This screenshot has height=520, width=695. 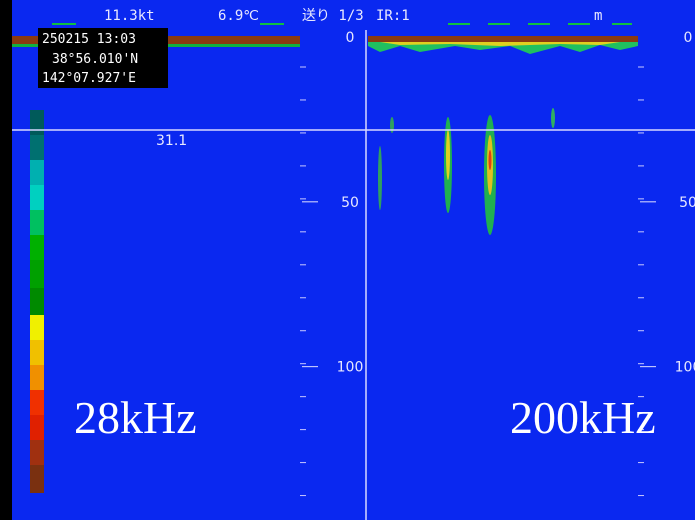 I want to click on surface-band-right, so click(x=503, y=39).